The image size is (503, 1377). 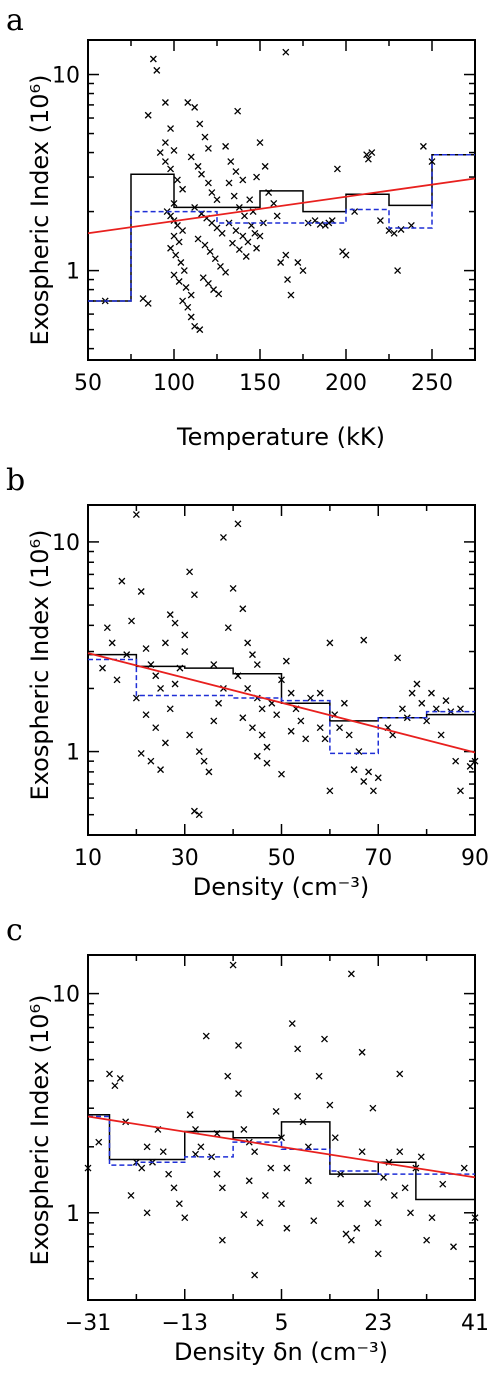 What do you see at coordinates (281, 858) in the screenshot?
I see `panel-b-xtick-labels: 10 30 50 70 90` at bounding box center [281, 858].